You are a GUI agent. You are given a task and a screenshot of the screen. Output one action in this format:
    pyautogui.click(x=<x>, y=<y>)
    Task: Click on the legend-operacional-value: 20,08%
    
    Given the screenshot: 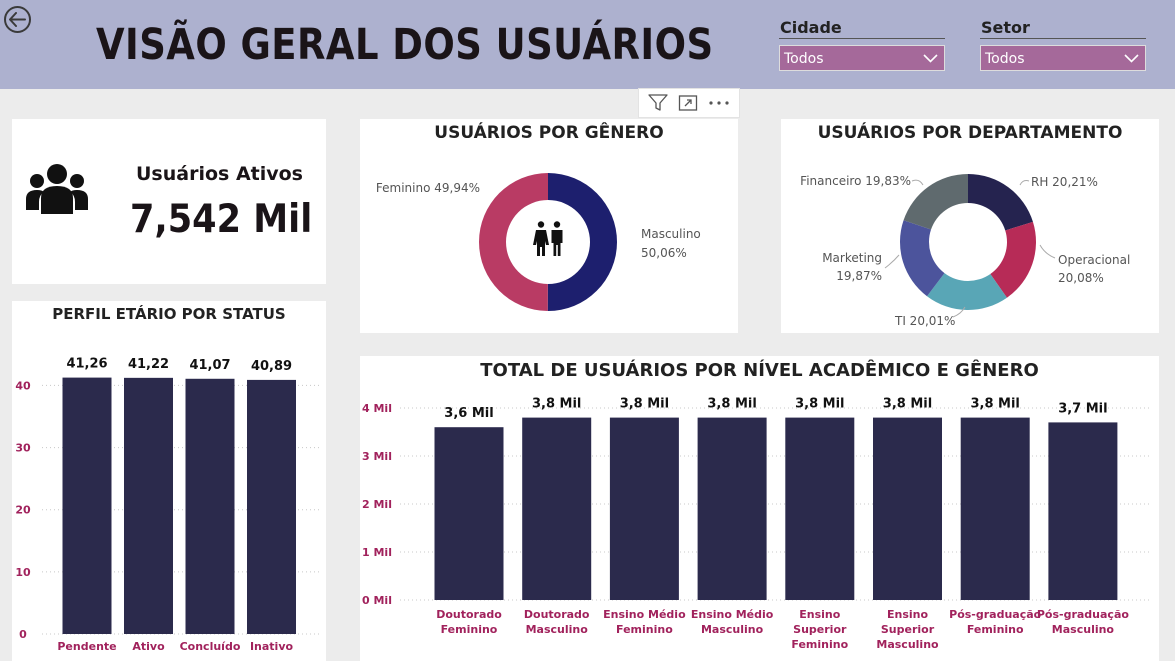 What is the action you would take?
    pyautogui.click(x=1081, y=278)
    